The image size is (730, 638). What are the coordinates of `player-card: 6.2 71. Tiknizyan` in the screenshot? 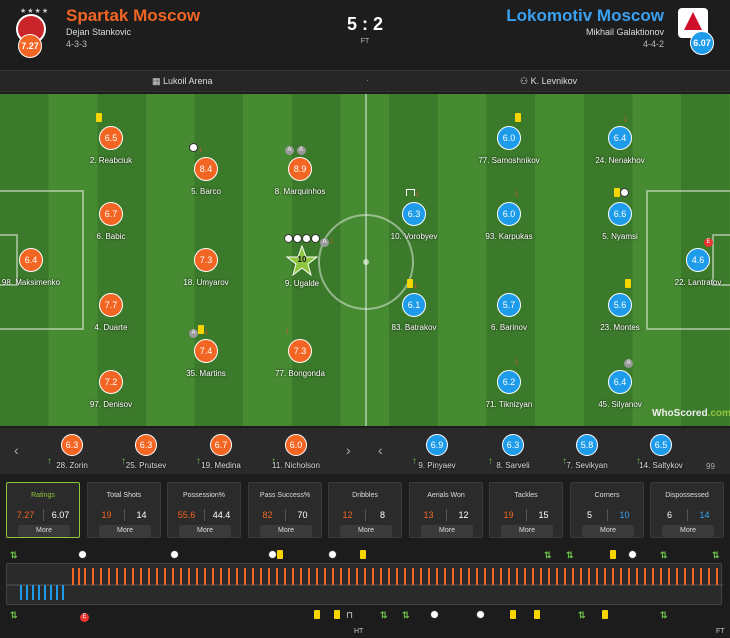 It's located at (509, 389).